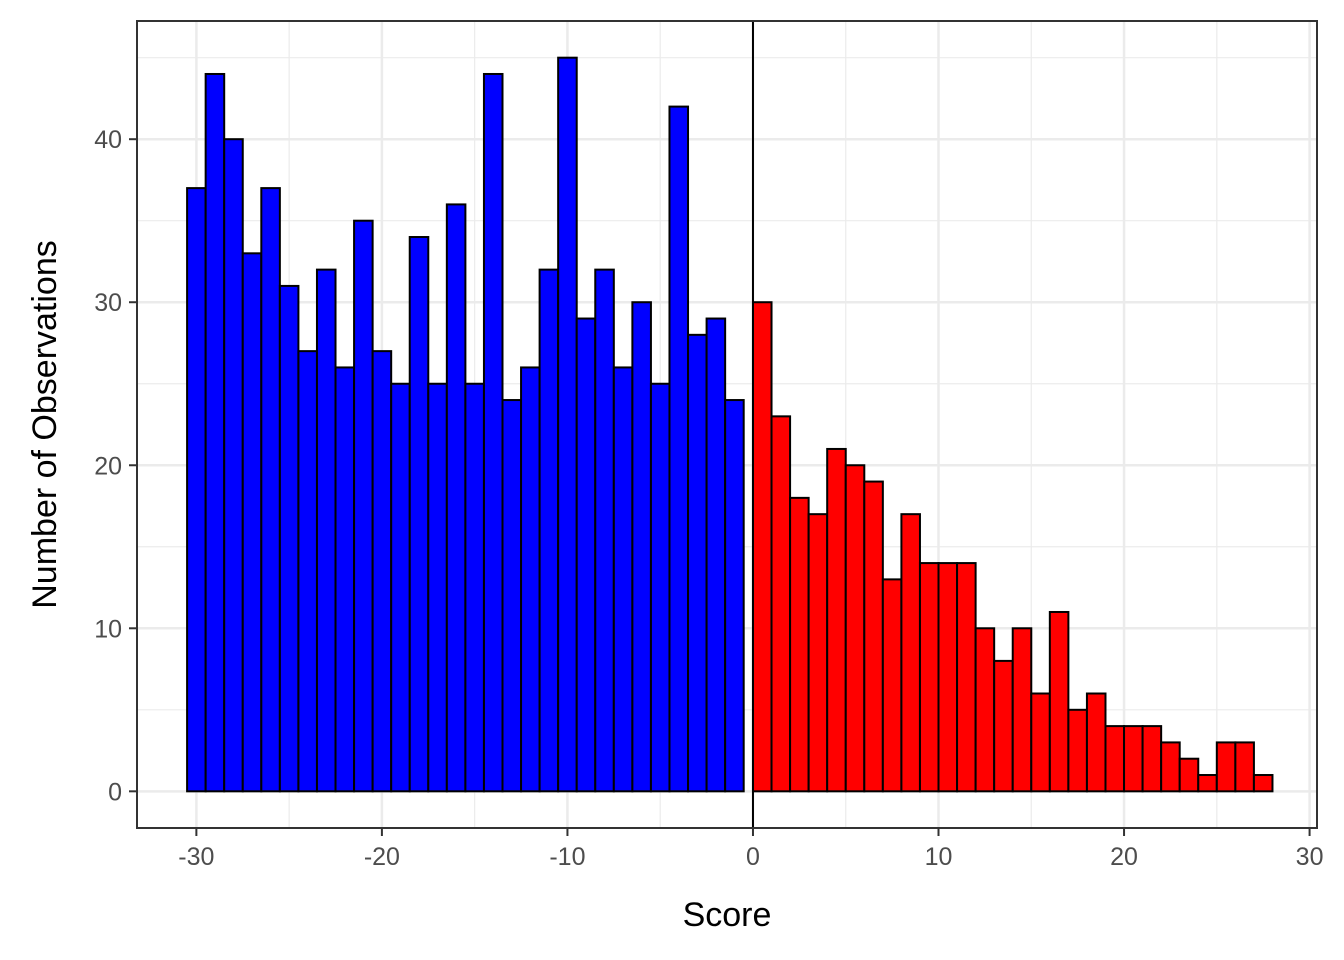  What do you see at coordinates (108, 629) in the screenshot?
I see `y-tick-label: 10` at bounding box center [108, 629].